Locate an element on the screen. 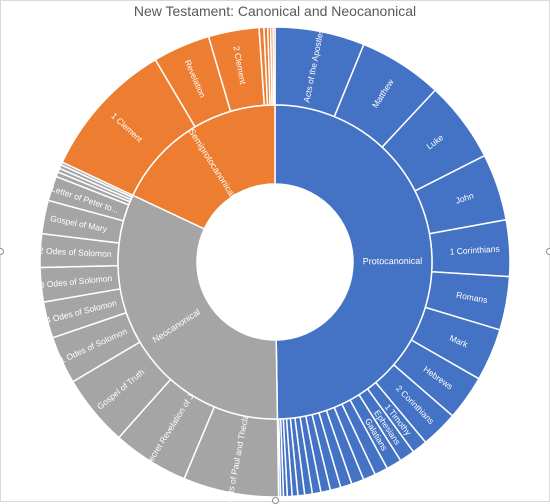  resize-handle-right is located at coordinates (548, 251).